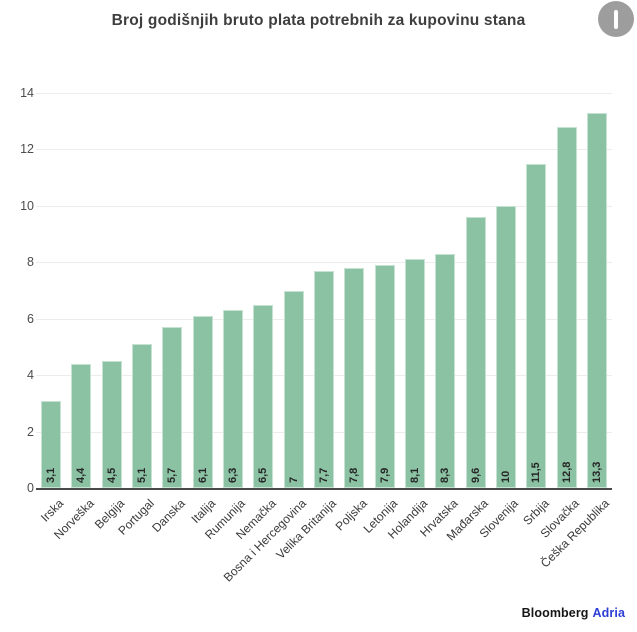 This screenshot has width=637, height=632. Describe the element at coordinates (414, 373) in the screenshot. I see `bar-Holandija: 8,1` at that location.